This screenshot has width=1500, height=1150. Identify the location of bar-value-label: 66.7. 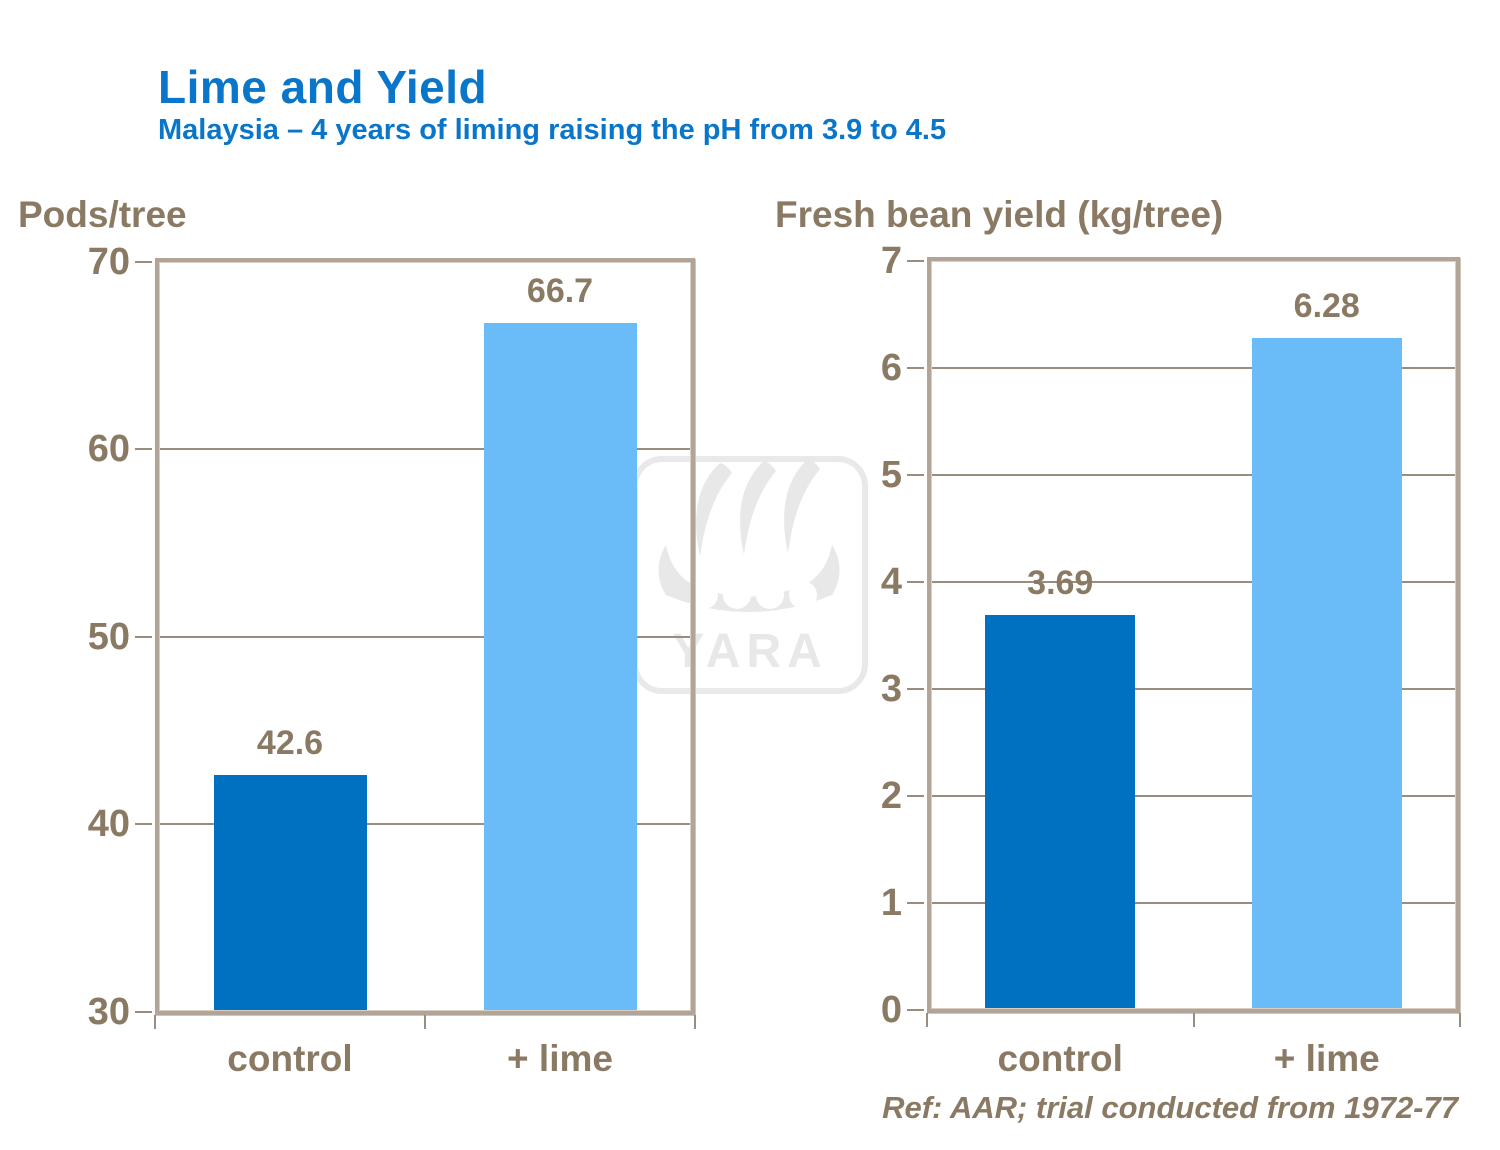
(560, 291).